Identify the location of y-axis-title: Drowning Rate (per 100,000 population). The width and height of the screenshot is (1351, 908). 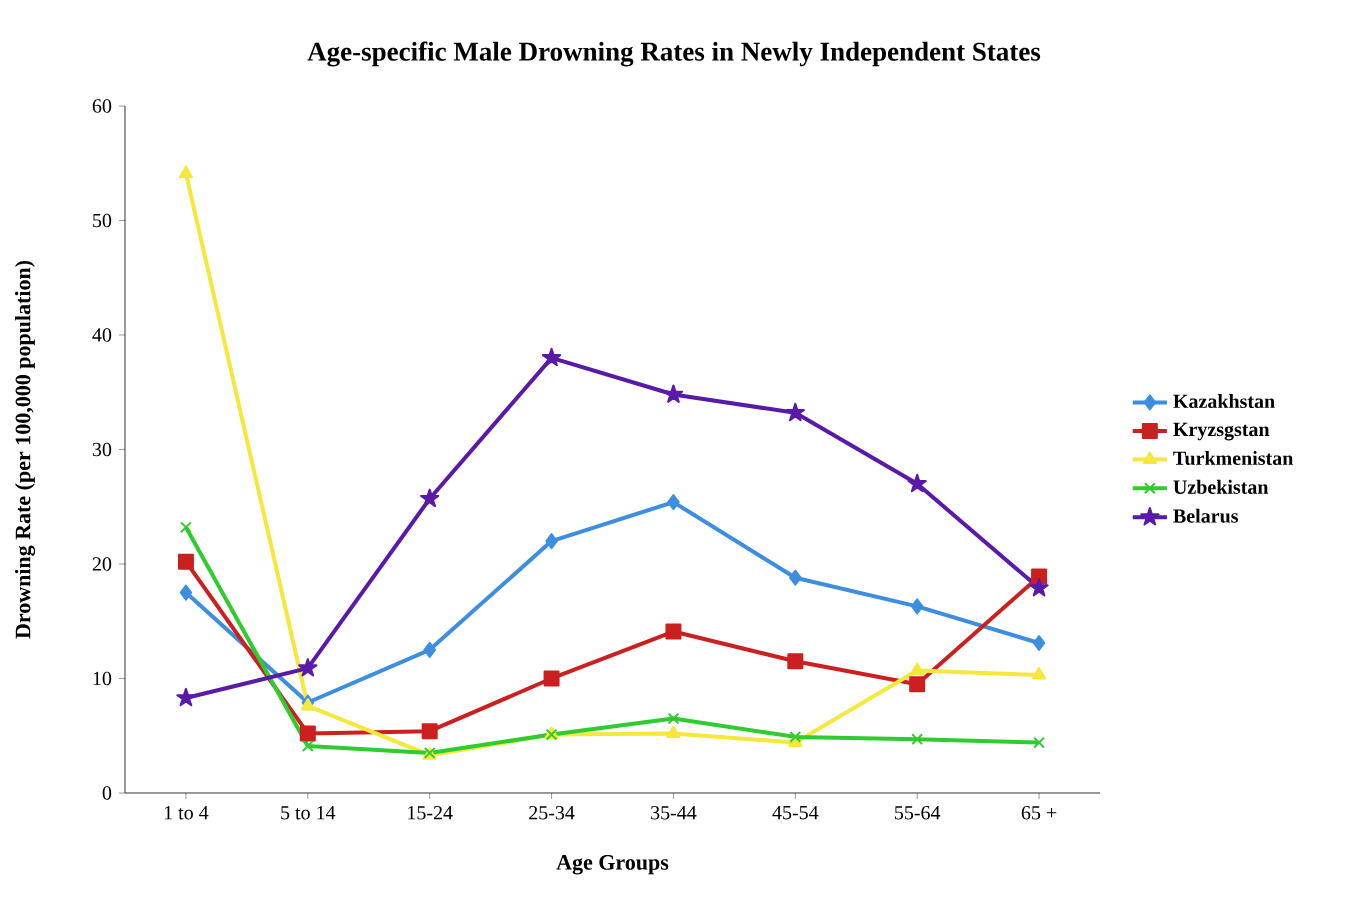
(25, 449).